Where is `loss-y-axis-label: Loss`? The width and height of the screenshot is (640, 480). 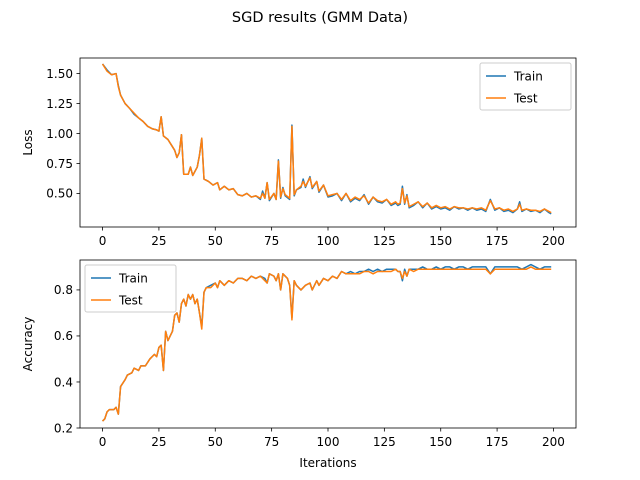
loss-y-axis-label: Loss is located at coordinates (28, 142).